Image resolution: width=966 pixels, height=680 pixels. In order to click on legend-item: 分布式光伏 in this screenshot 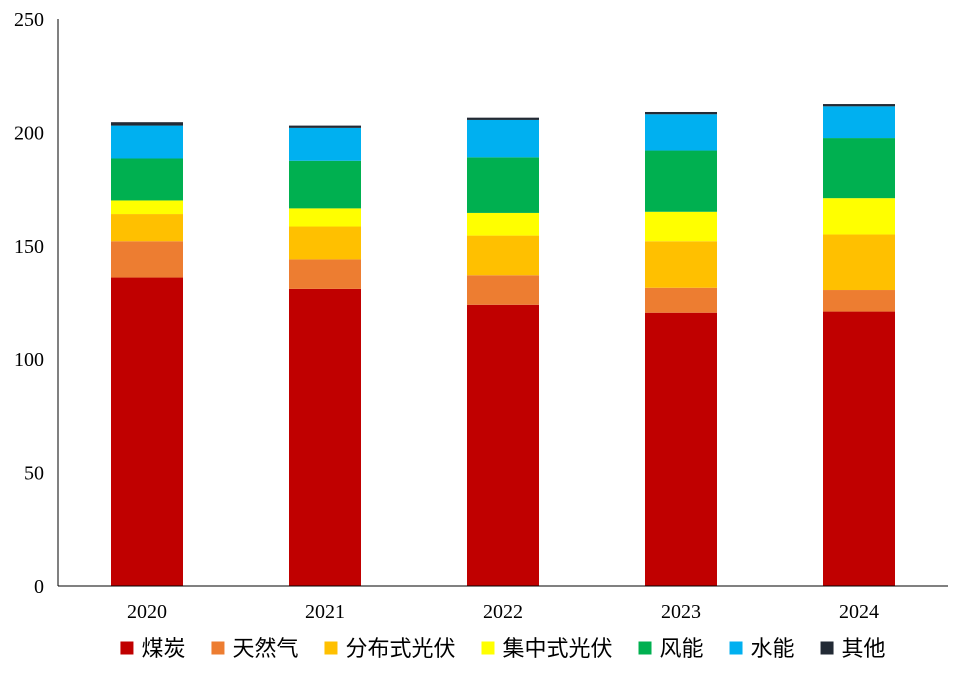, I will do `click(389, 648)`.